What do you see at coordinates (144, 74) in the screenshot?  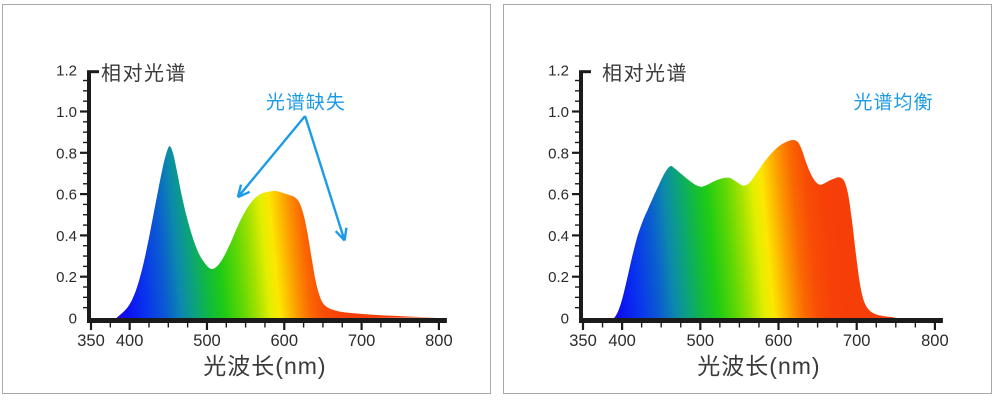 I see `chart-title-left: 相对光谱` at bounding box center [144, 74].